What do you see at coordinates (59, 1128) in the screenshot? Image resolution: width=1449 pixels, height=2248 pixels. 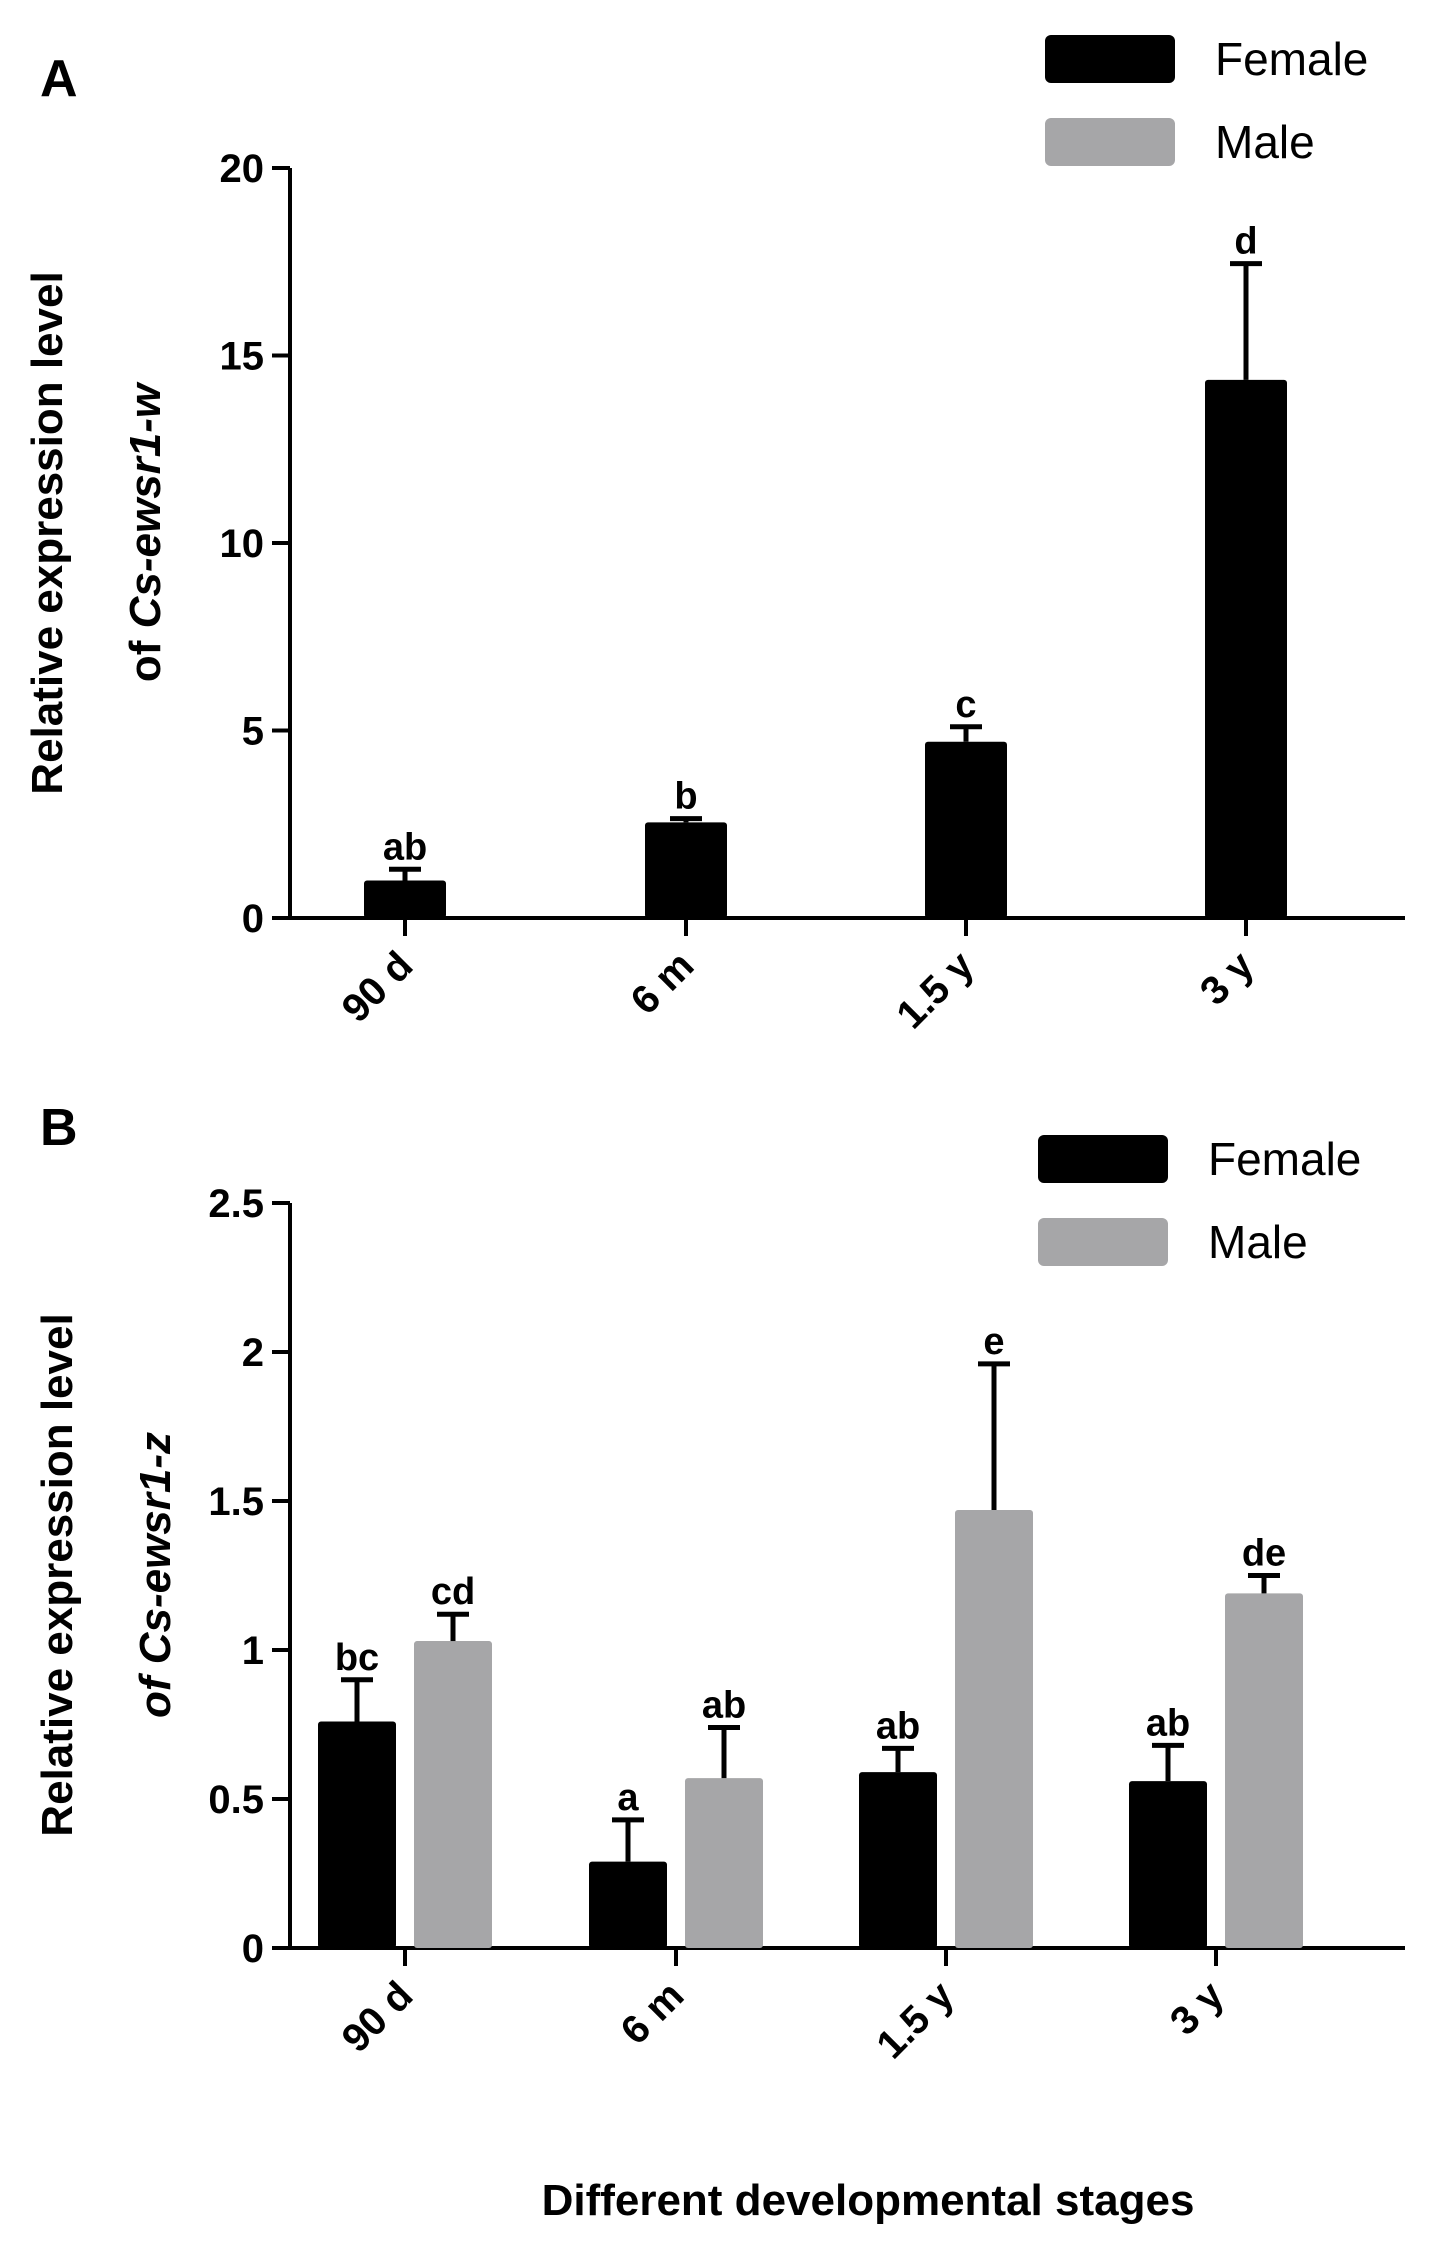 I see `panel-b-letter: B` at bounding box center [59, 1128].